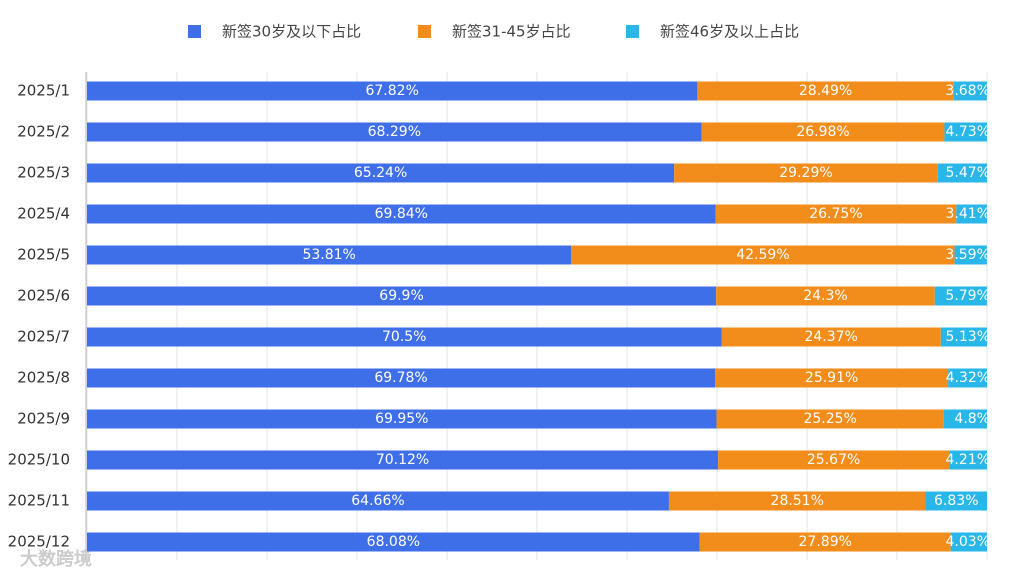 The height and width of the screenshot is (579, 1011). I want to click on value-label: 28.51%, so click(797, 501).